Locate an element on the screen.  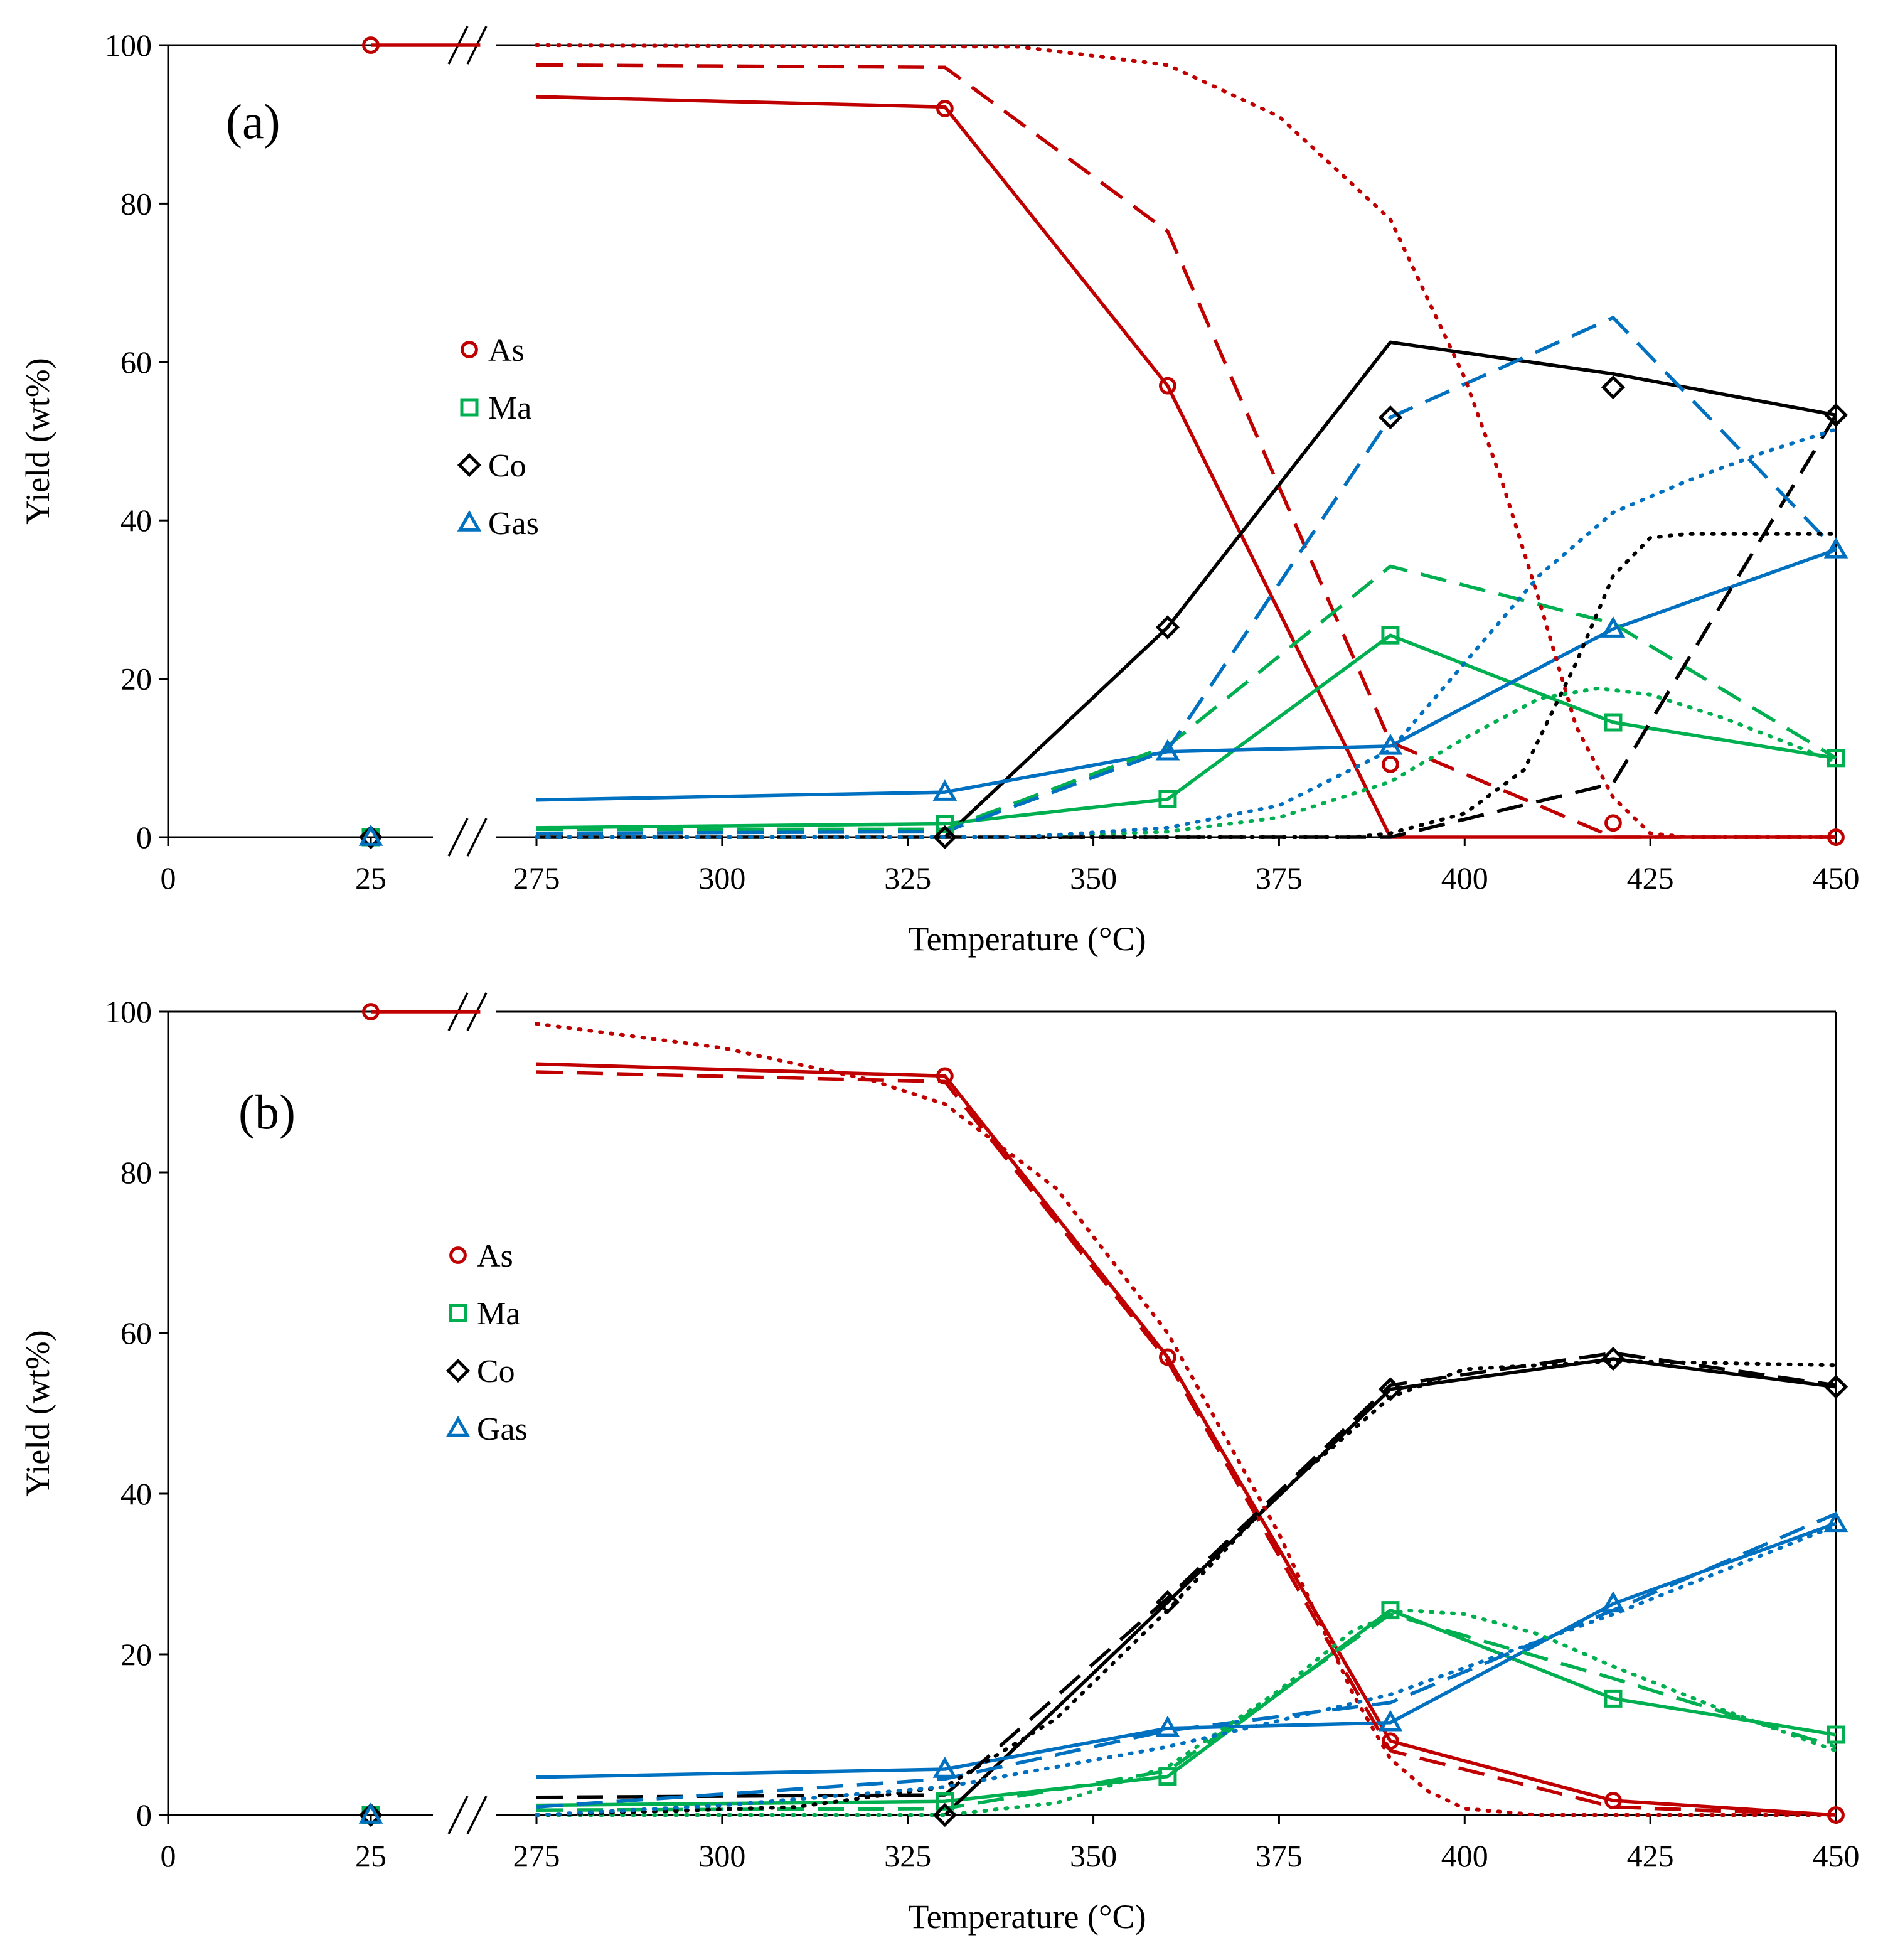
y-axis-title: Yield (wt%) is located at coordinates (37, 1413).